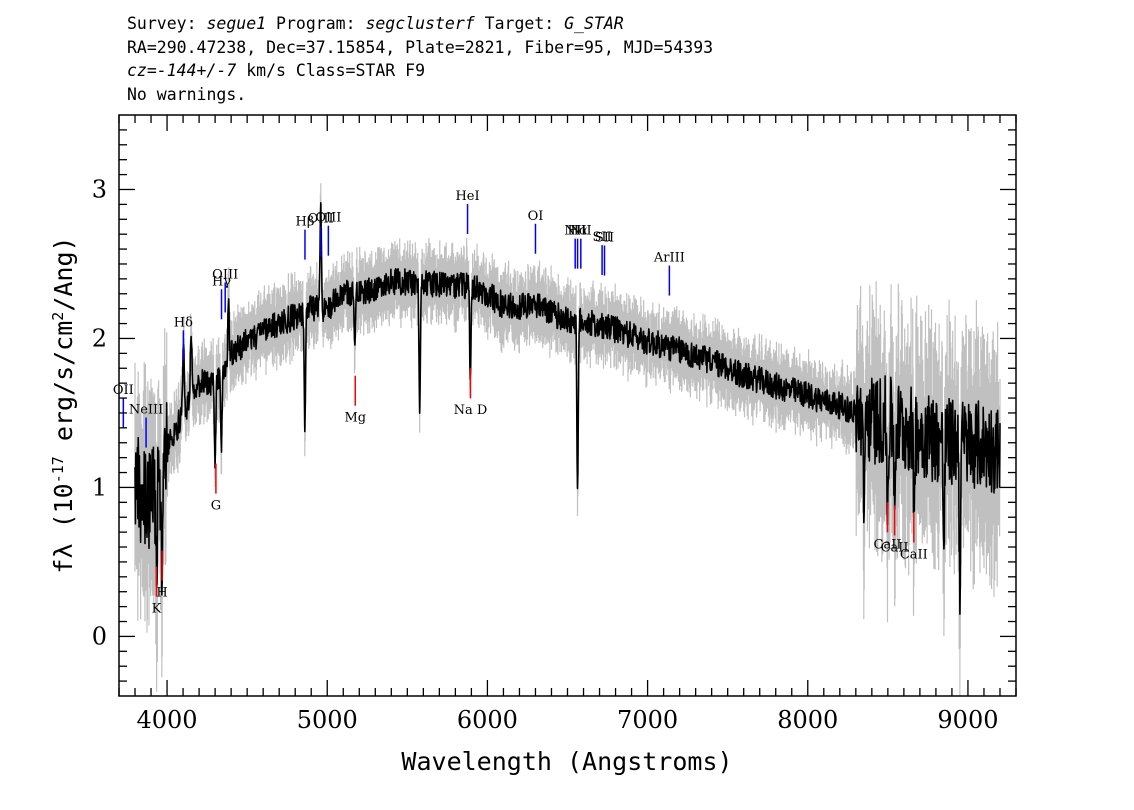 Image resolution: width=1134 pixels, height=810 pixels. Describe the element at coordinates (578, 231) in the screenshot. I see `emission-label-hα: Hα` at that location.